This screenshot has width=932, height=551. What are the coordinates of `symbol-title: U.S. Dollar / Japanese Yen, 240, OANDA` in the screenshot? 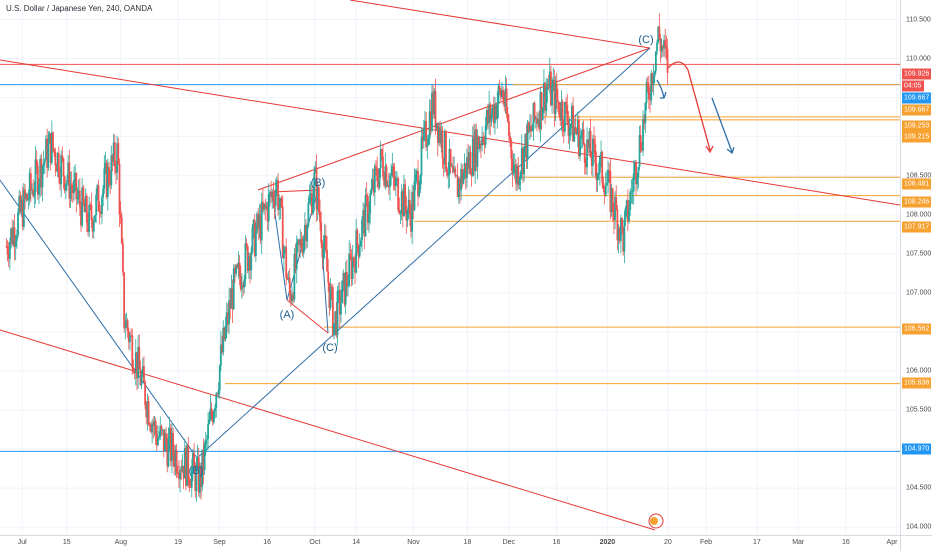 It's located at (79, 8).